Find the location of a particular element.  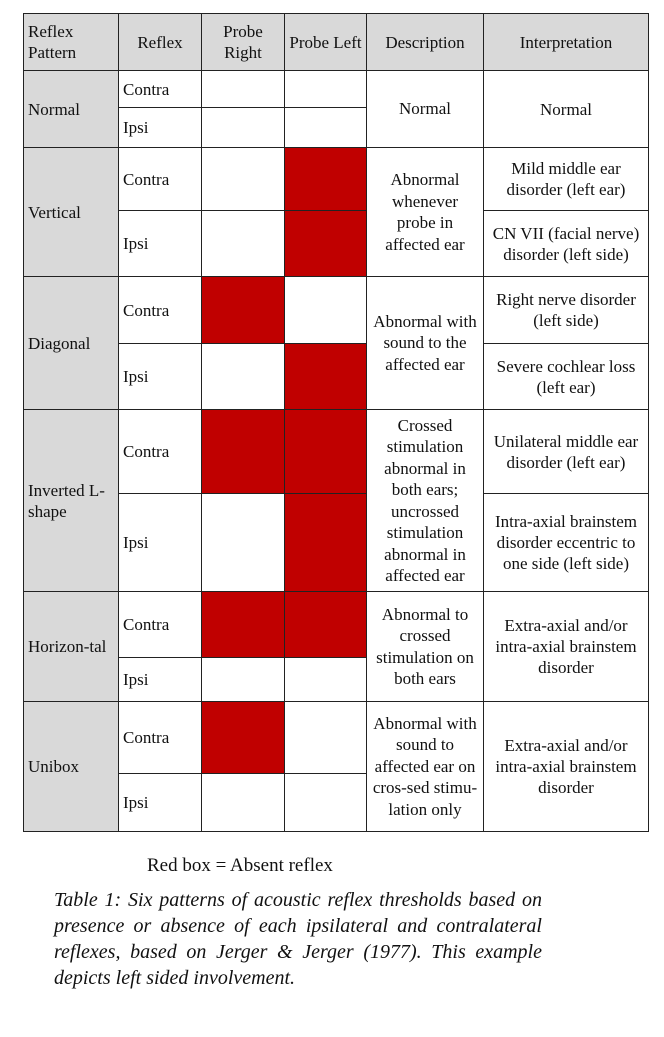

pattern-diagonal: Diagonal is located at coordinates (71, 343).